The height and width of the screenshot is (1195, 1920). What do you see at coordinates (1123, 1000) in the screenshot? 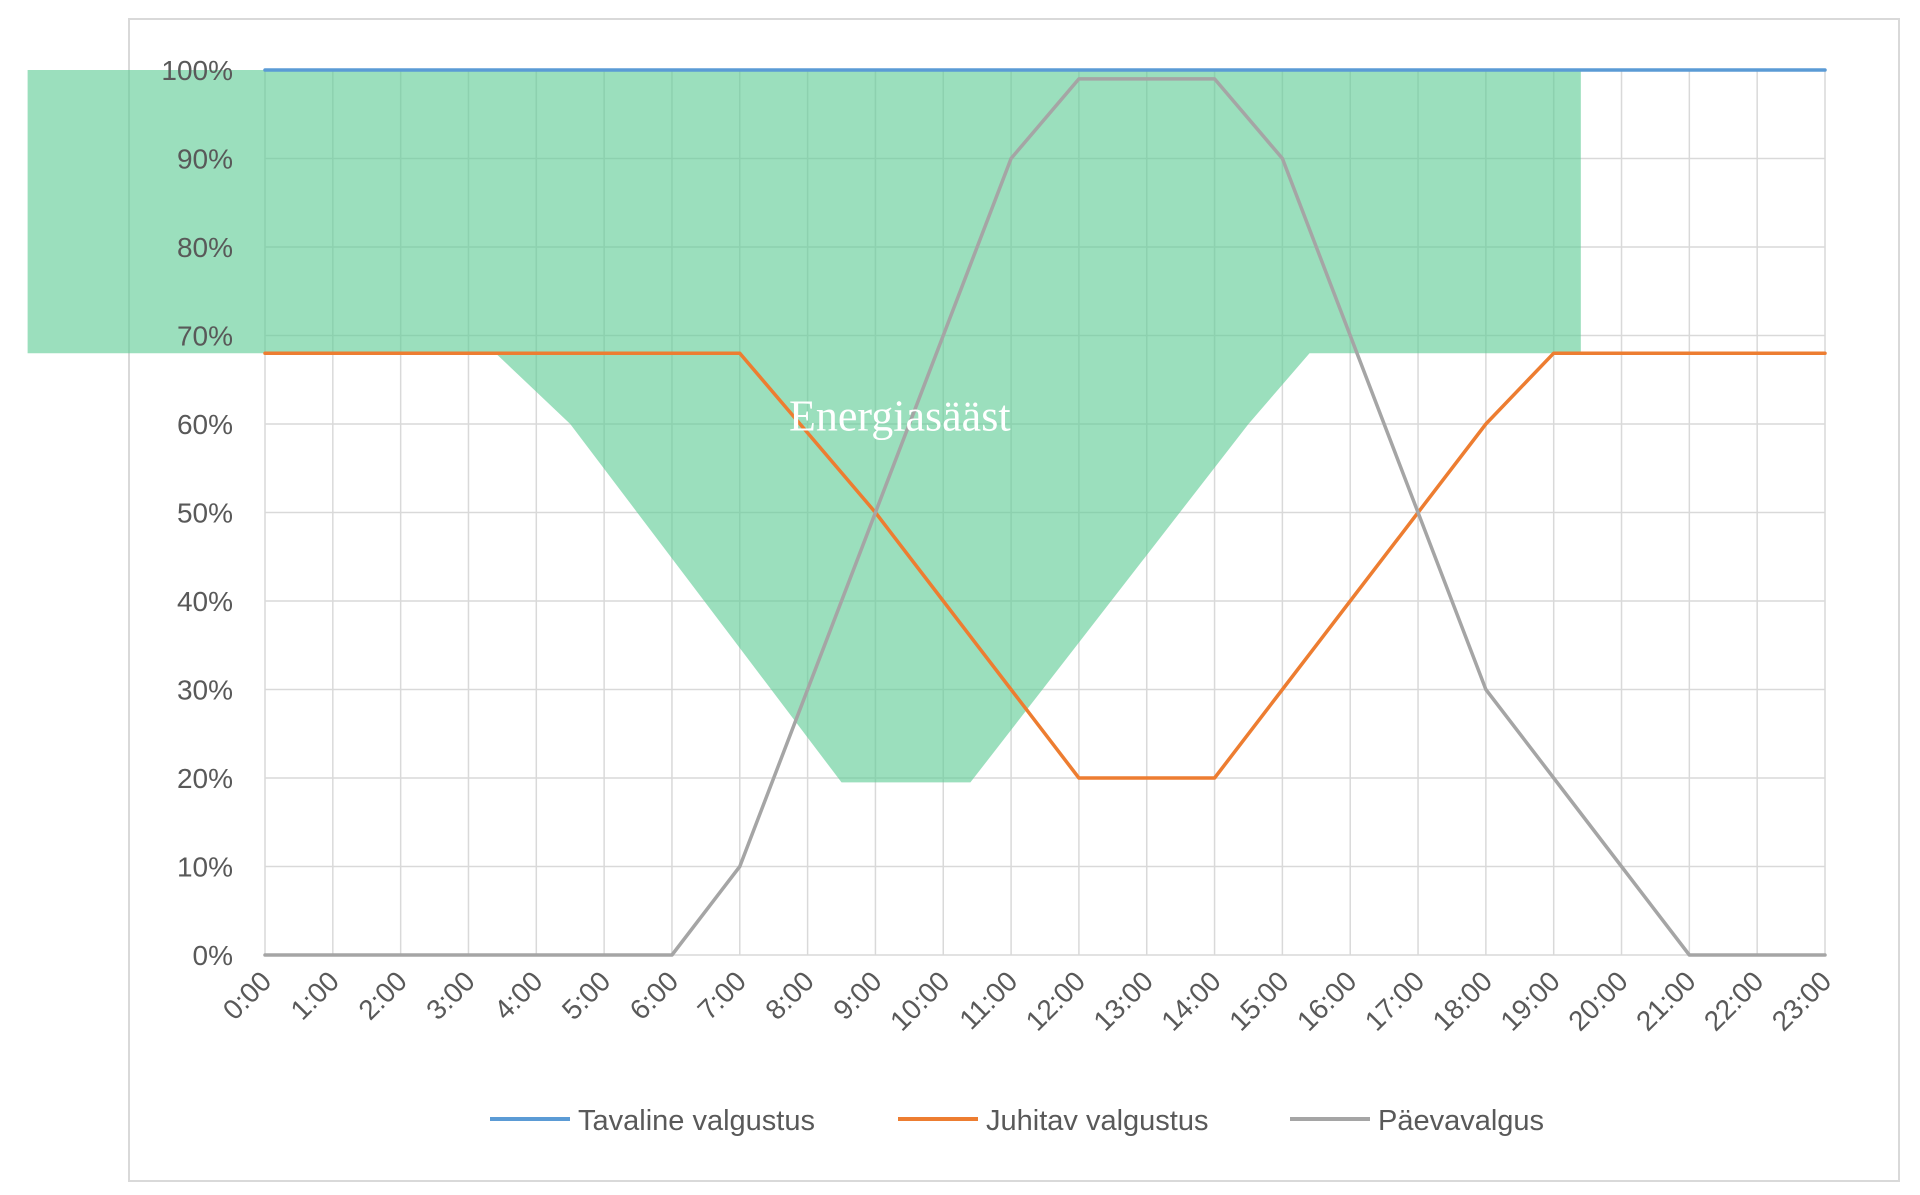
I see `x-tick-label: 13:00` at bounding box center [1123, 1000].